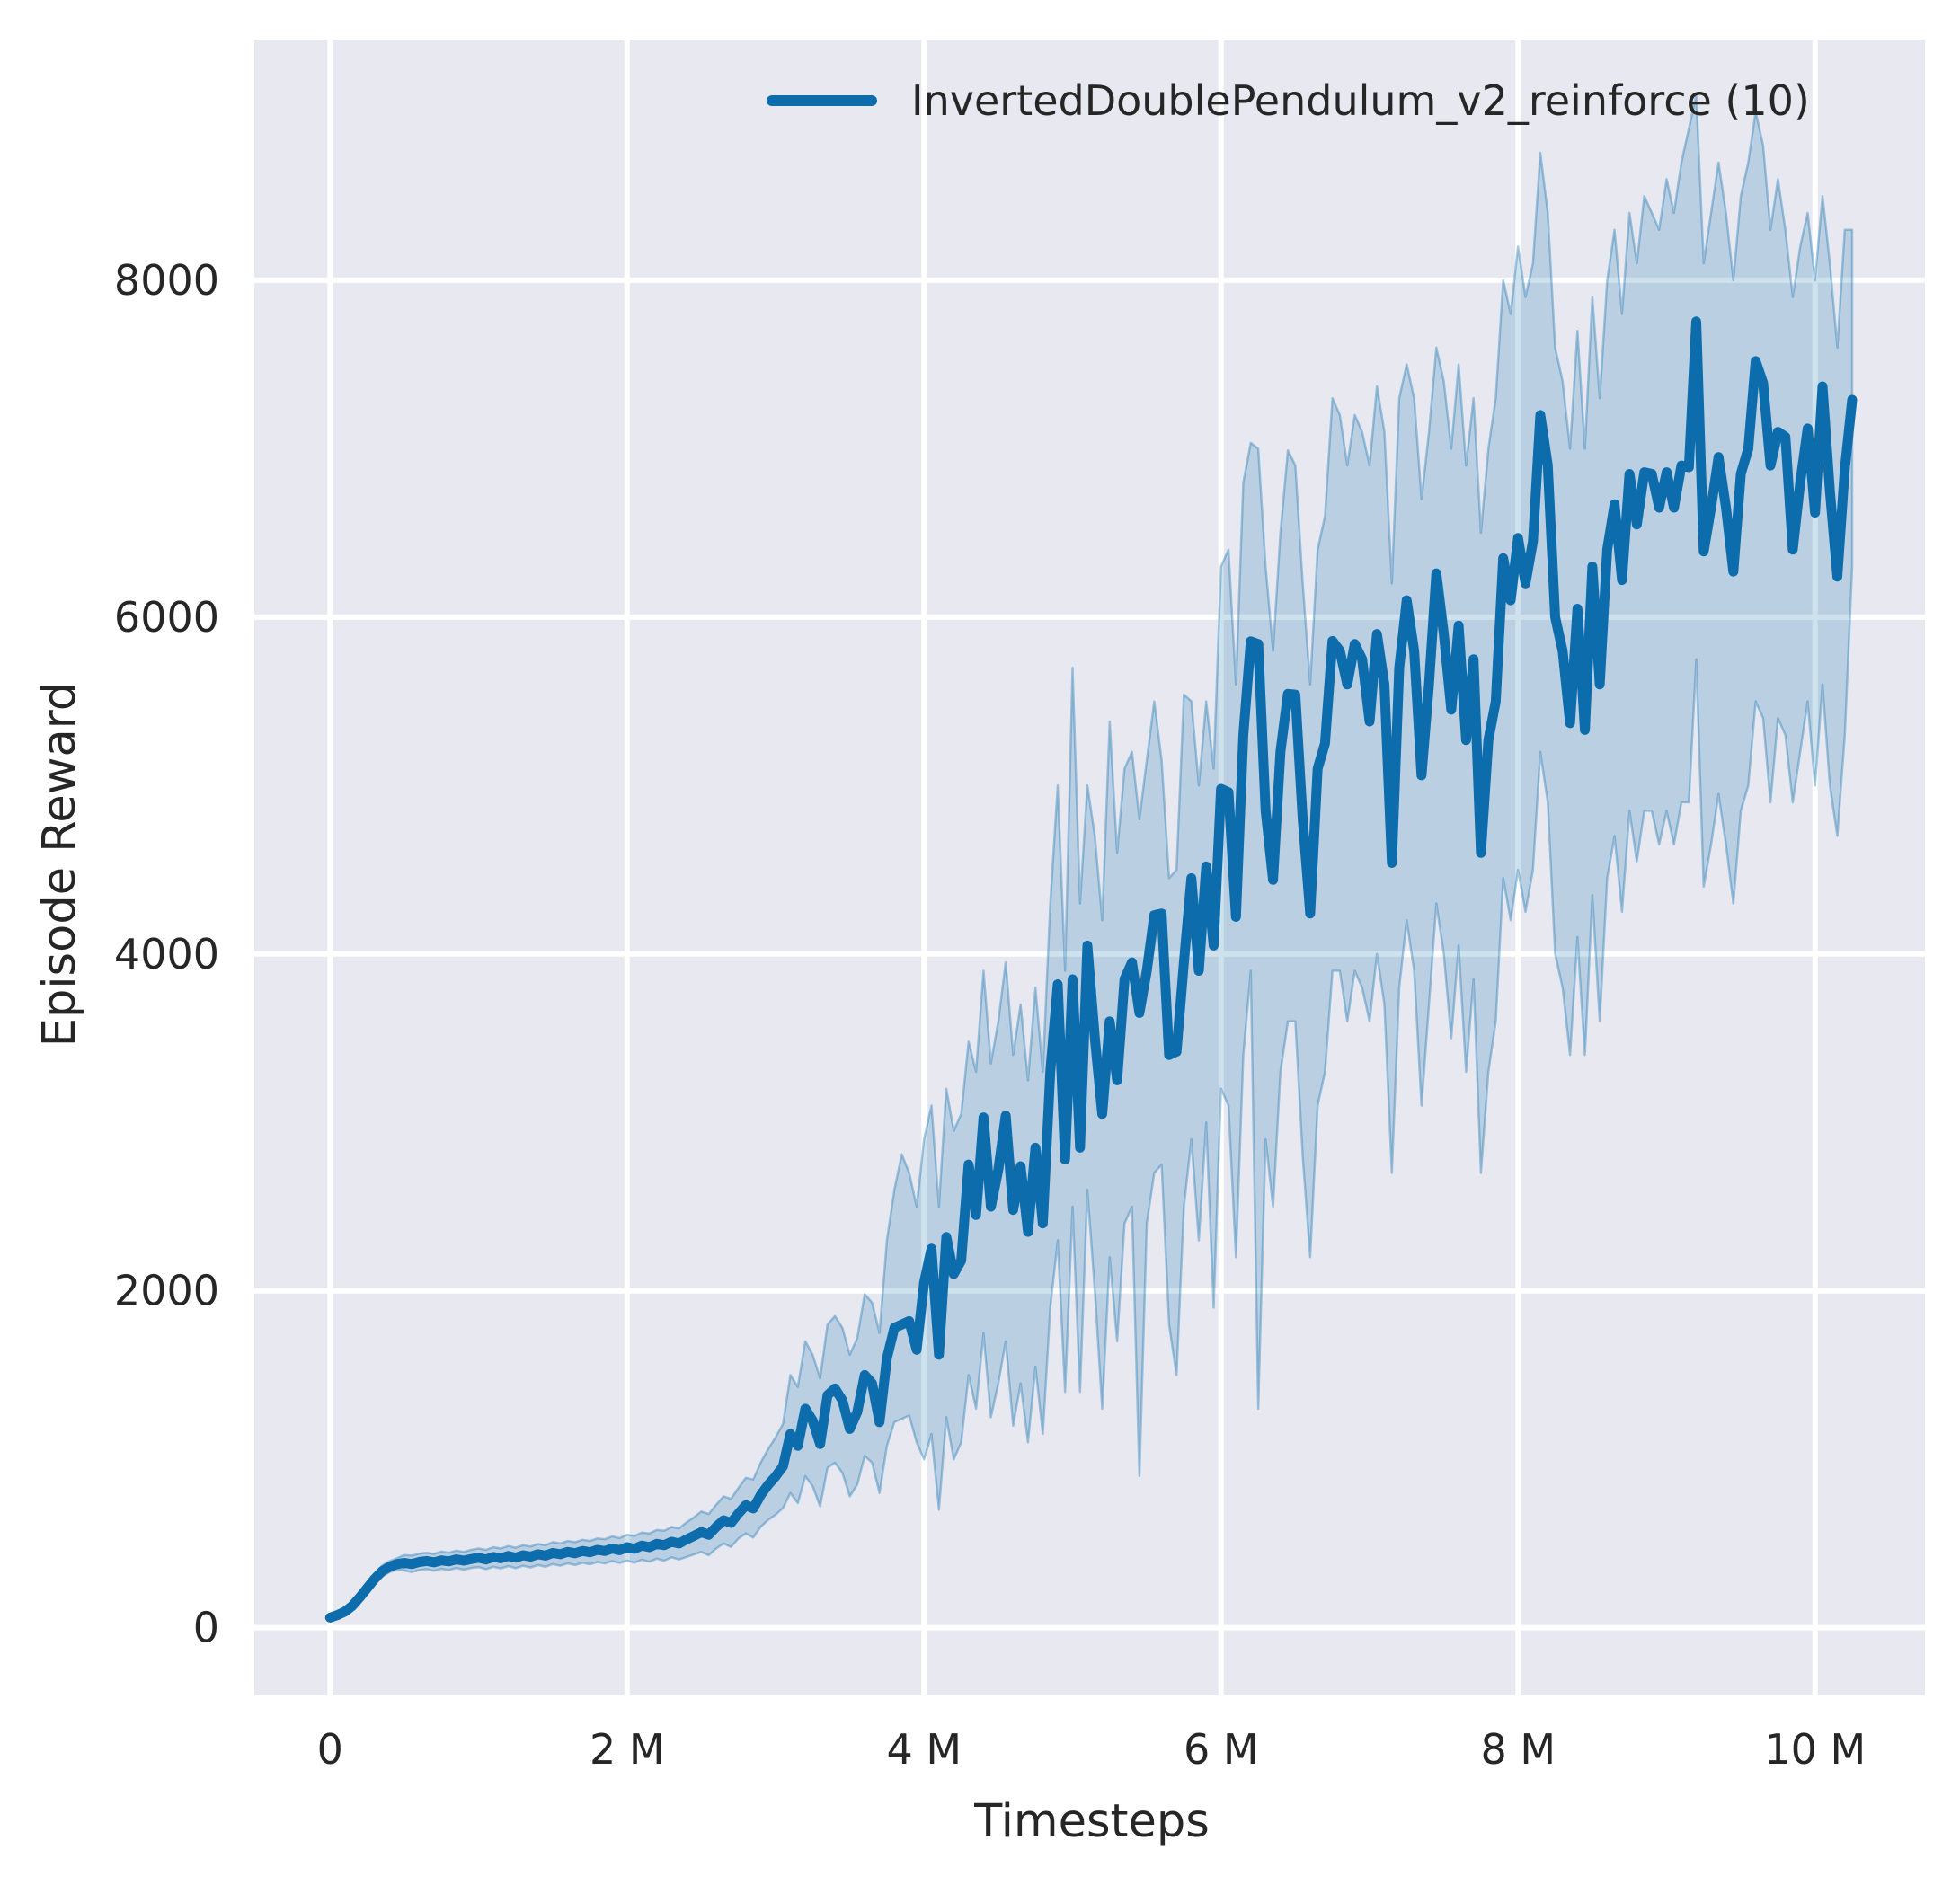 The width and height of the screenshot is (1960, 1885). I want to click on x-tick-label: 8 M, so click(1518, 1749).